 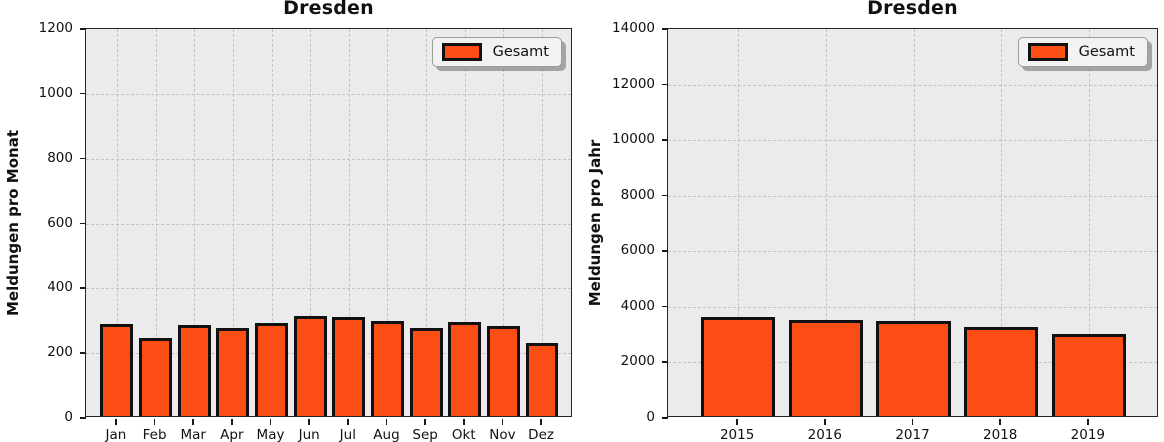 What do you see at coordinates (633, 139) in the screenshot?
I see `y-tick-label: 10000` at bounding box center [633, 139].